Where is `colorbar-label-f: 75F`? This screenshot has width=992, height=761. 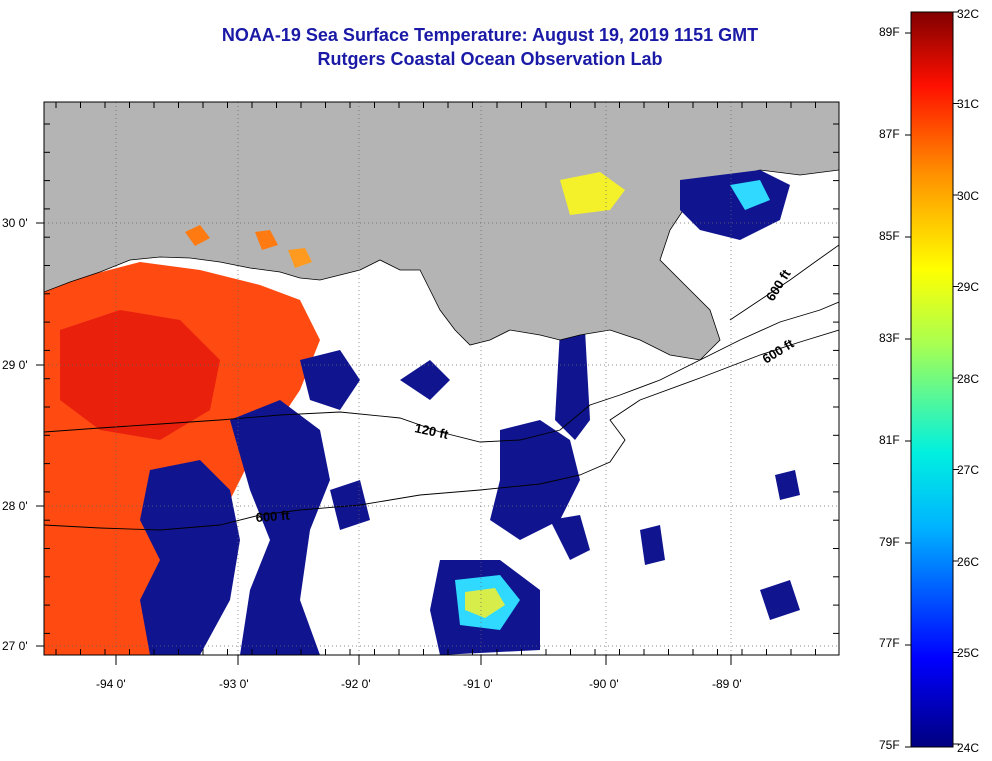 colorbar-label-f: 75F is located at coordinates (889, 745).